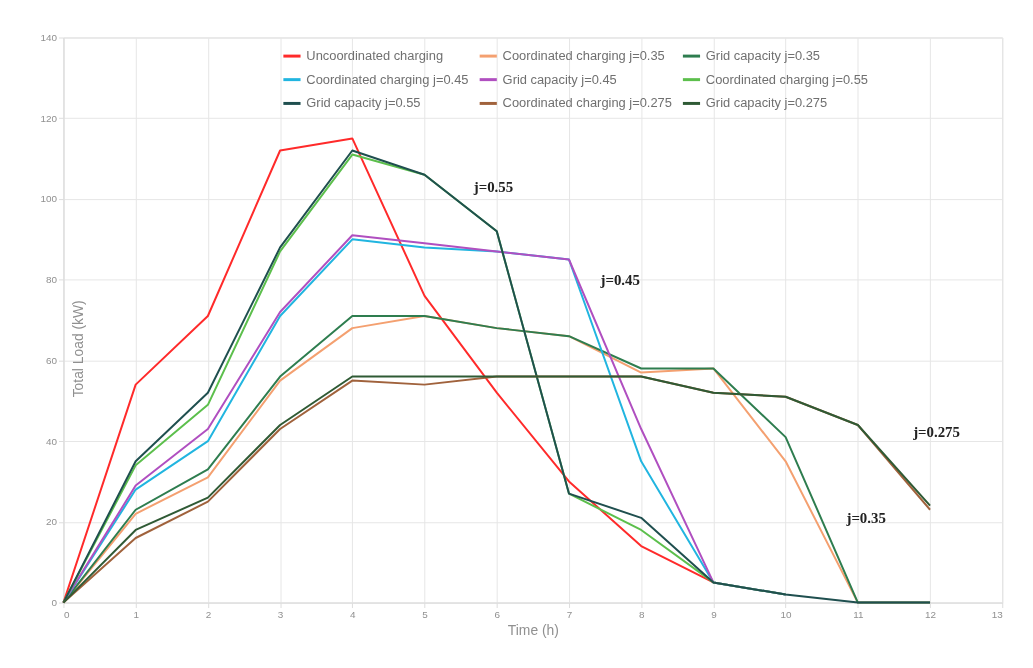  Describe the element at coordinates (533, 629) in the screenshot. I see `x-axis-title: Time (h)` at that location.